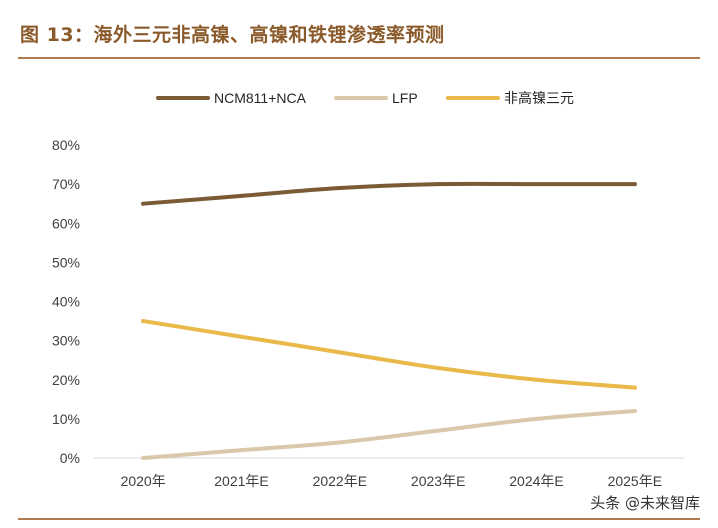  I want to click on chart-legend: NCM811+NCA LFP 非高镍三元, so click(365, 98).